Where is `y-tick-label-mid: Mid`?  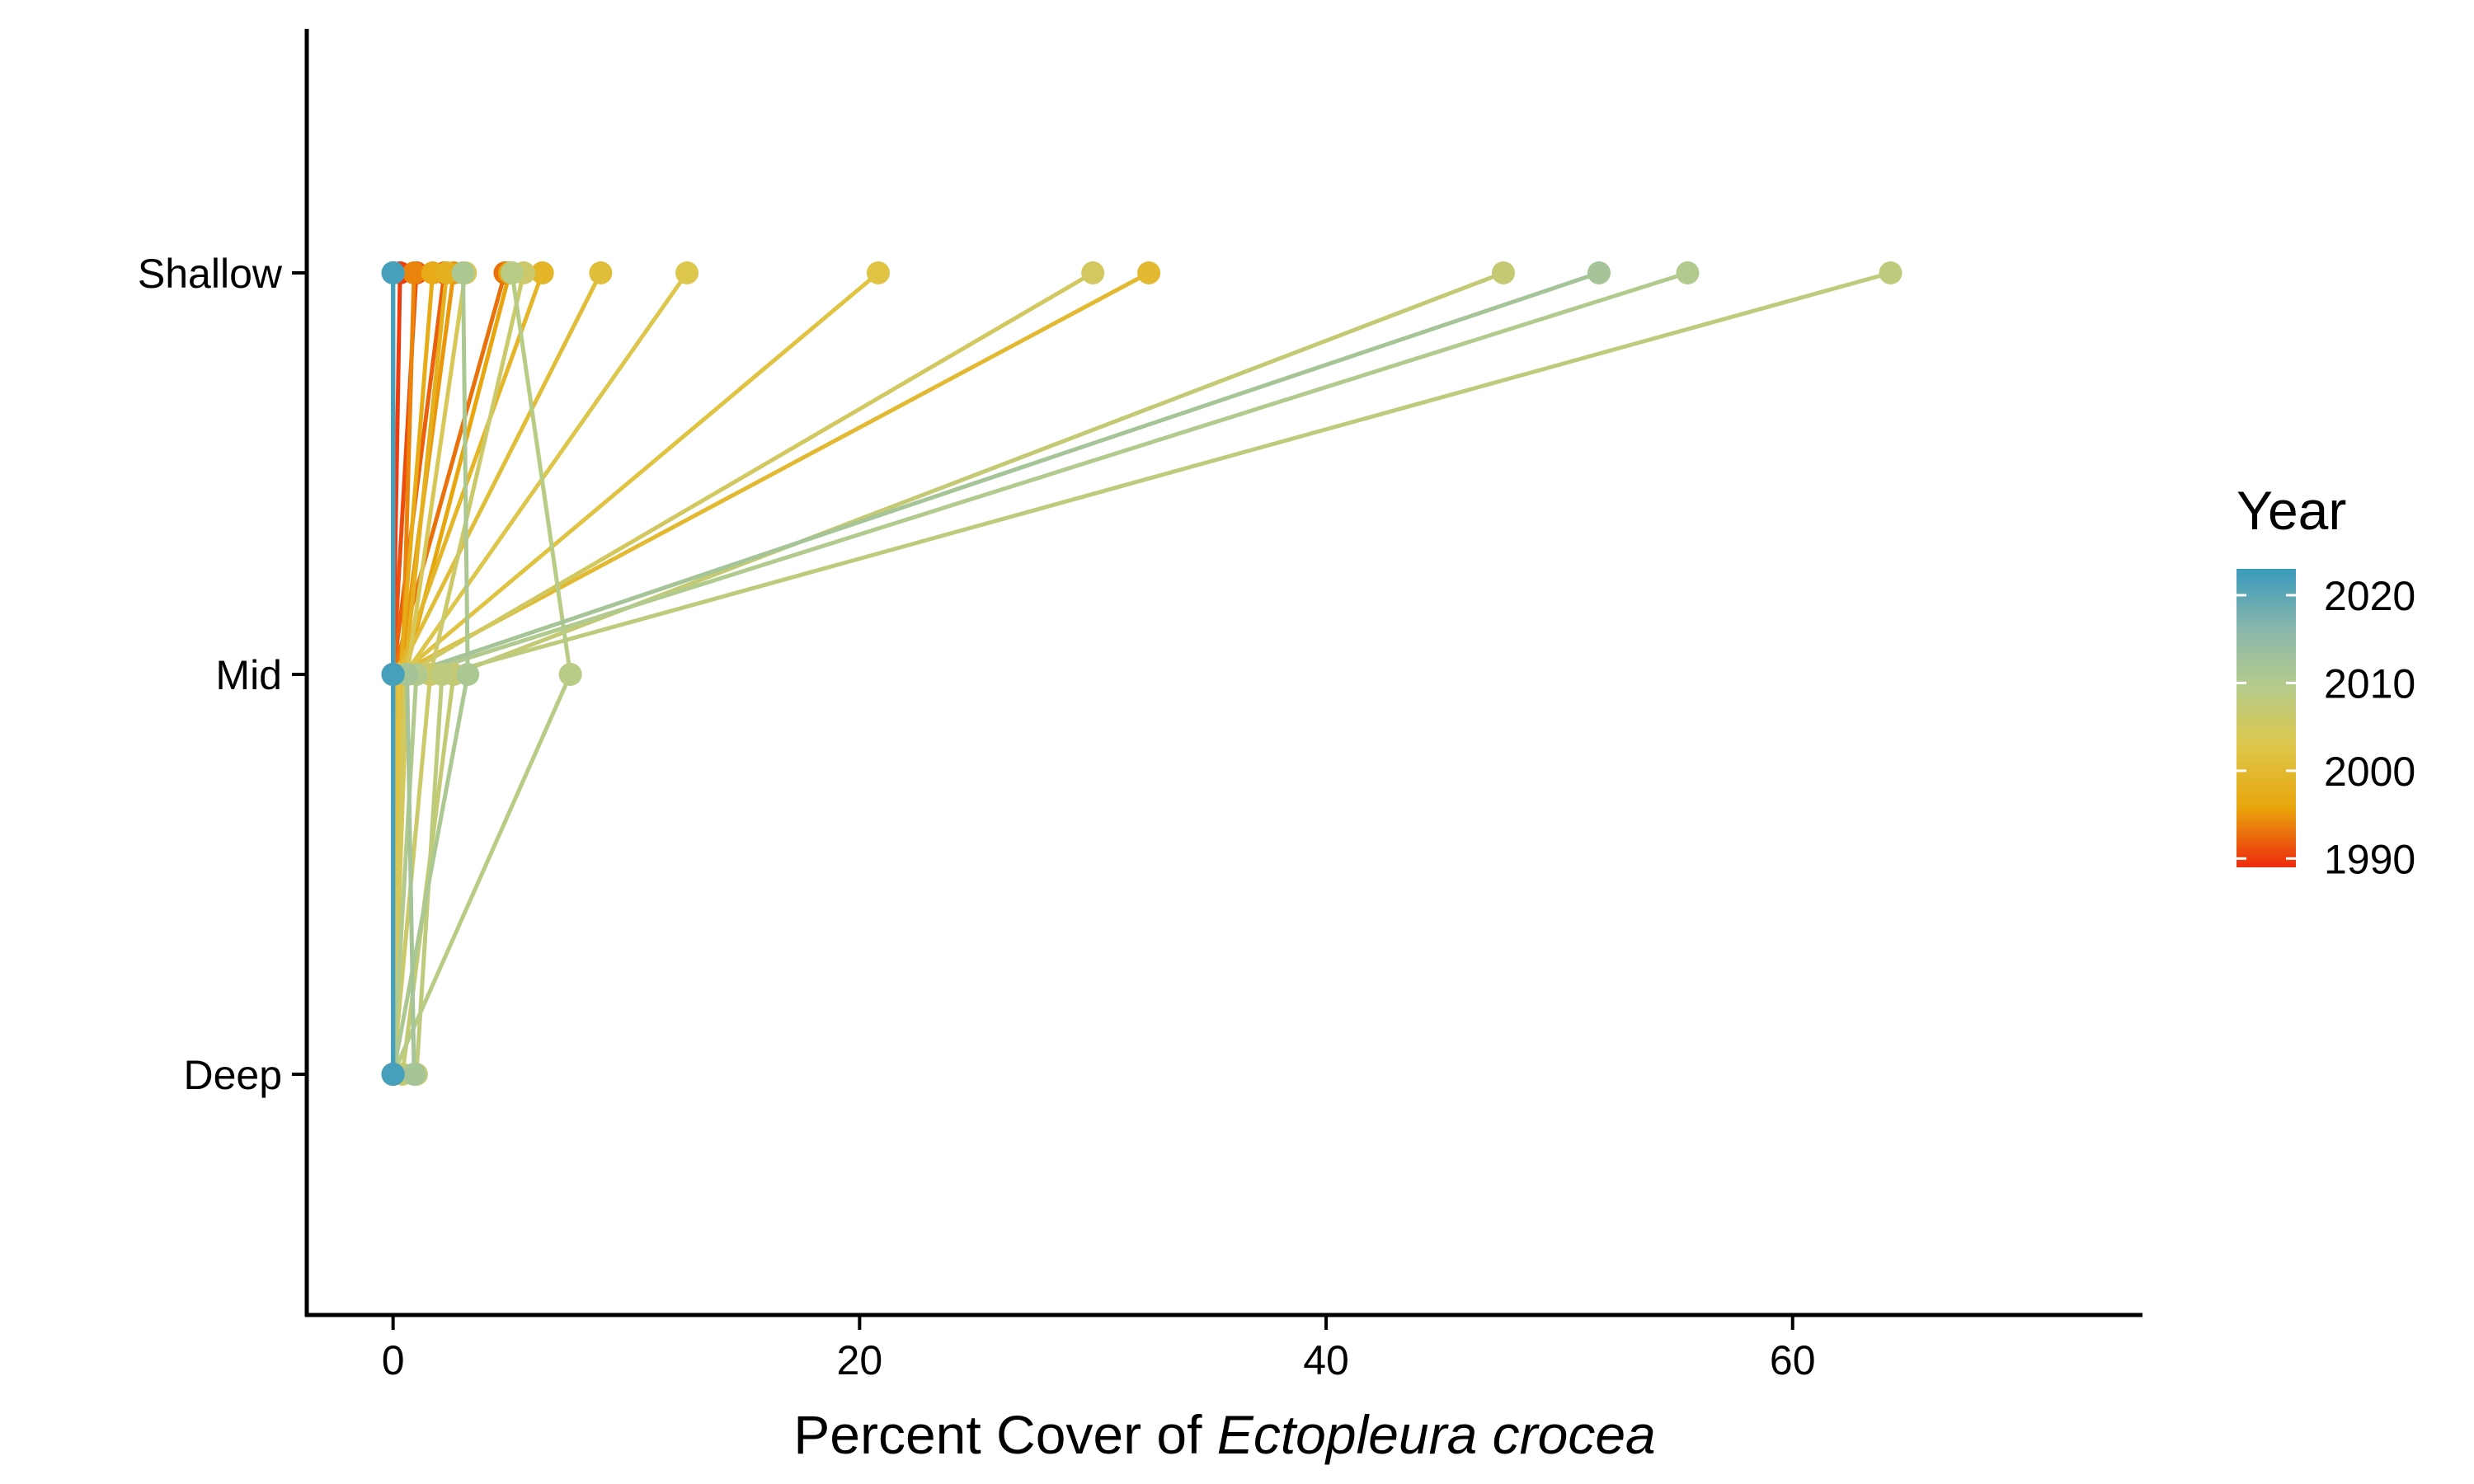
y-tick-label-mid: Mid is located at coordinates (248, 675).